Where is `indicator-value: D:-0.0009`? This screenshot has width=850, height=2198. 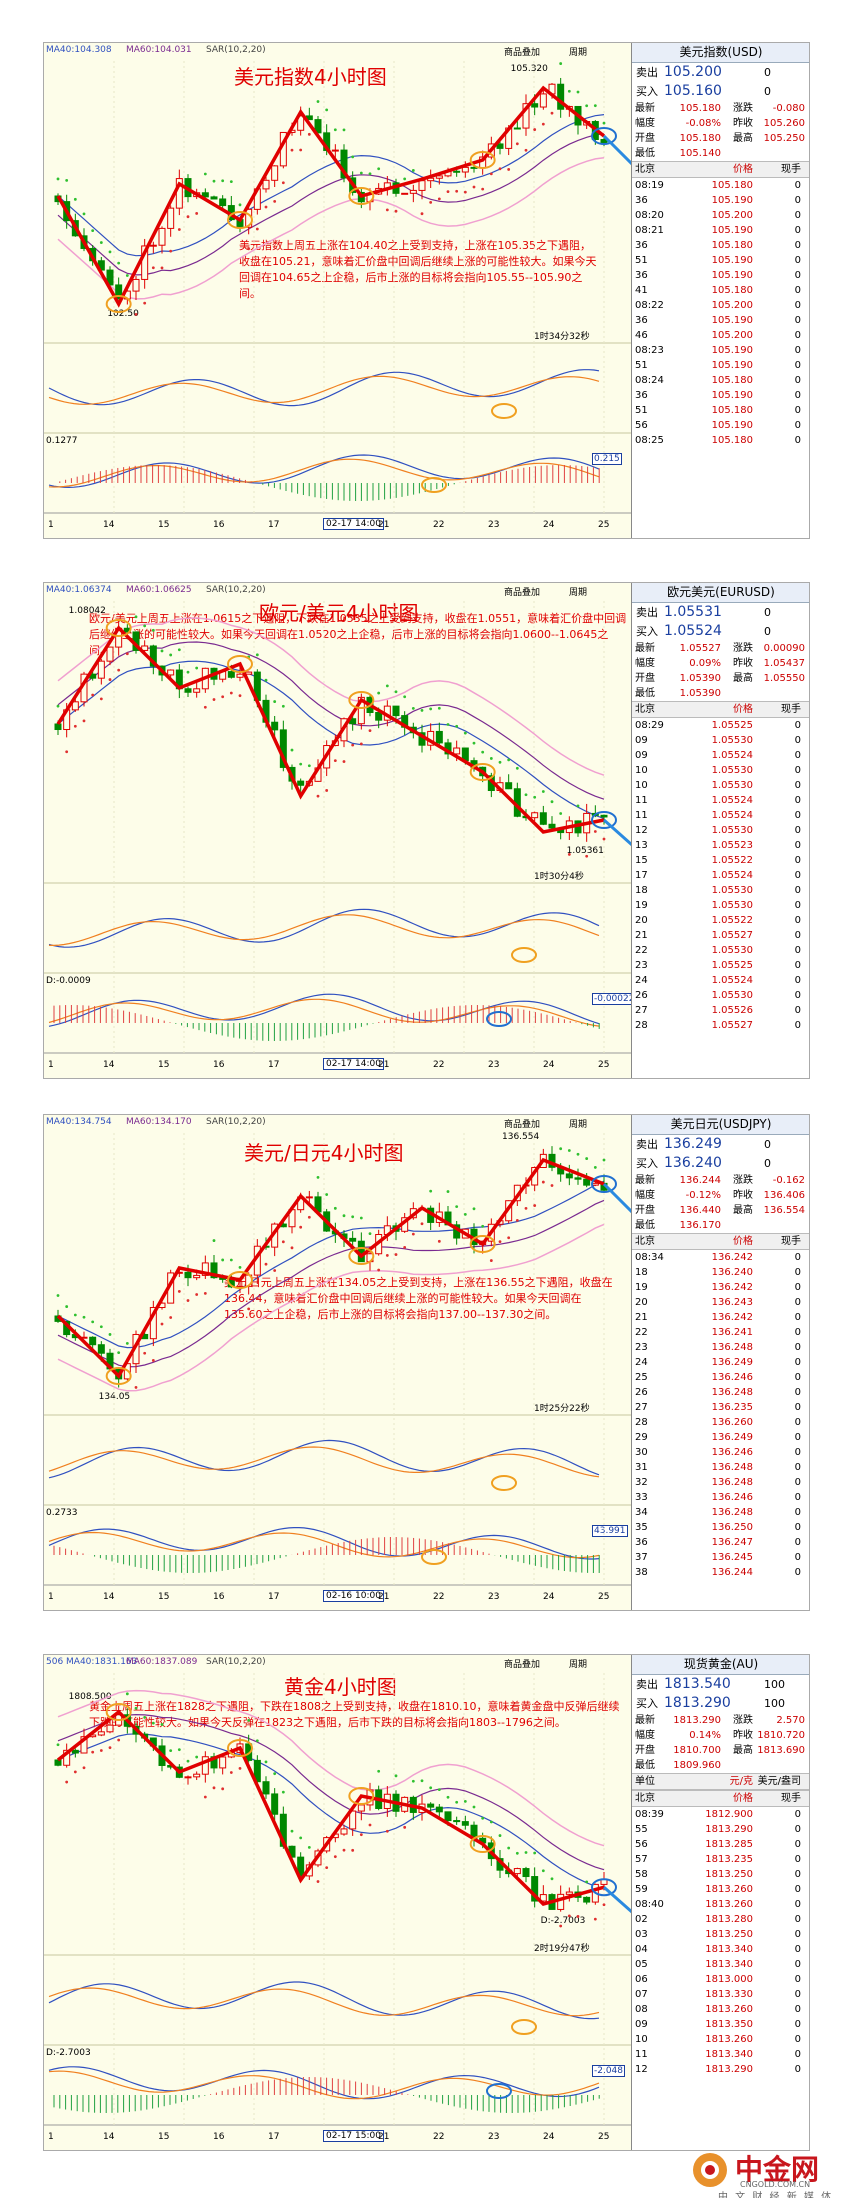
indicator-value: D:-0.0009 is located at coordinates (68, 981).